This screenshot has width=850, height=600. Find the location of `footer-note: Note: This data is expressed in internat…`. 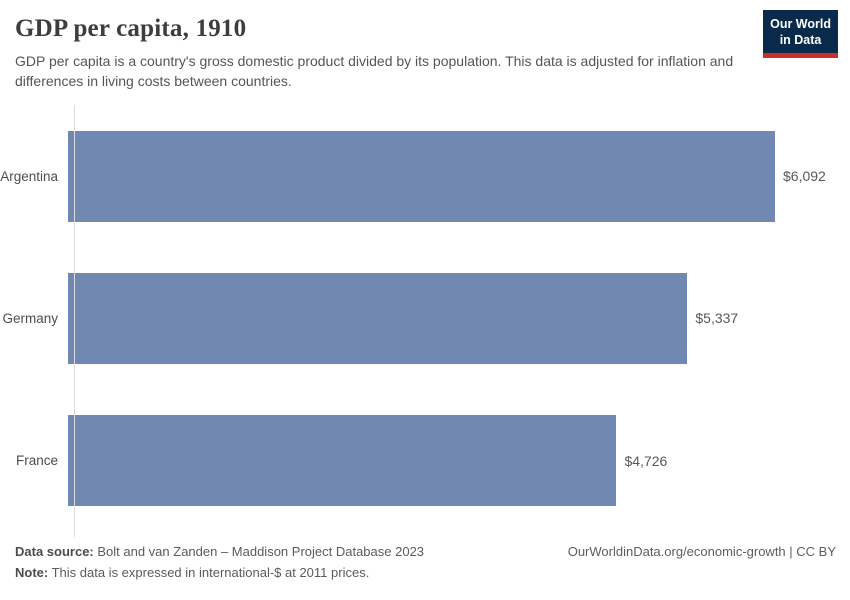

footer-note: Note: This data is expressed in internat… is located at coordinates (219, 572).